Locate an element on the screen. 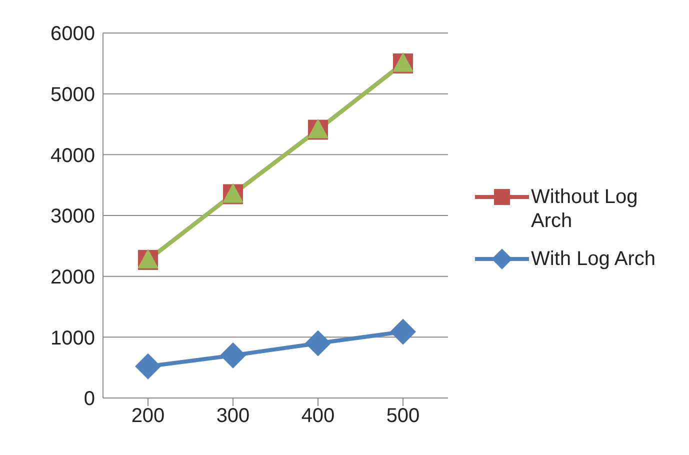  legend-label: With Log Arch is located at coordinates (593, 259).